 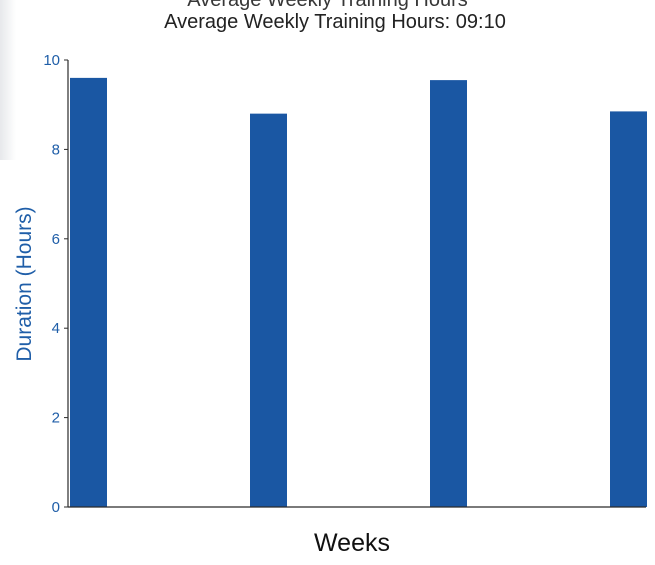 What do you see at coordinates (352, 543) in the screenshot?
I see `x-axis-title: Weeks` at bounding box center [352, 543].